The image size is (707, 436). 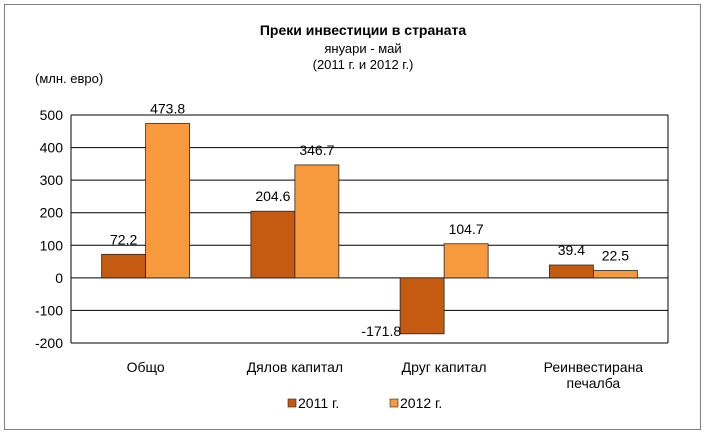 I want to click on data-label: -171.8, so click(x=381, y=331).